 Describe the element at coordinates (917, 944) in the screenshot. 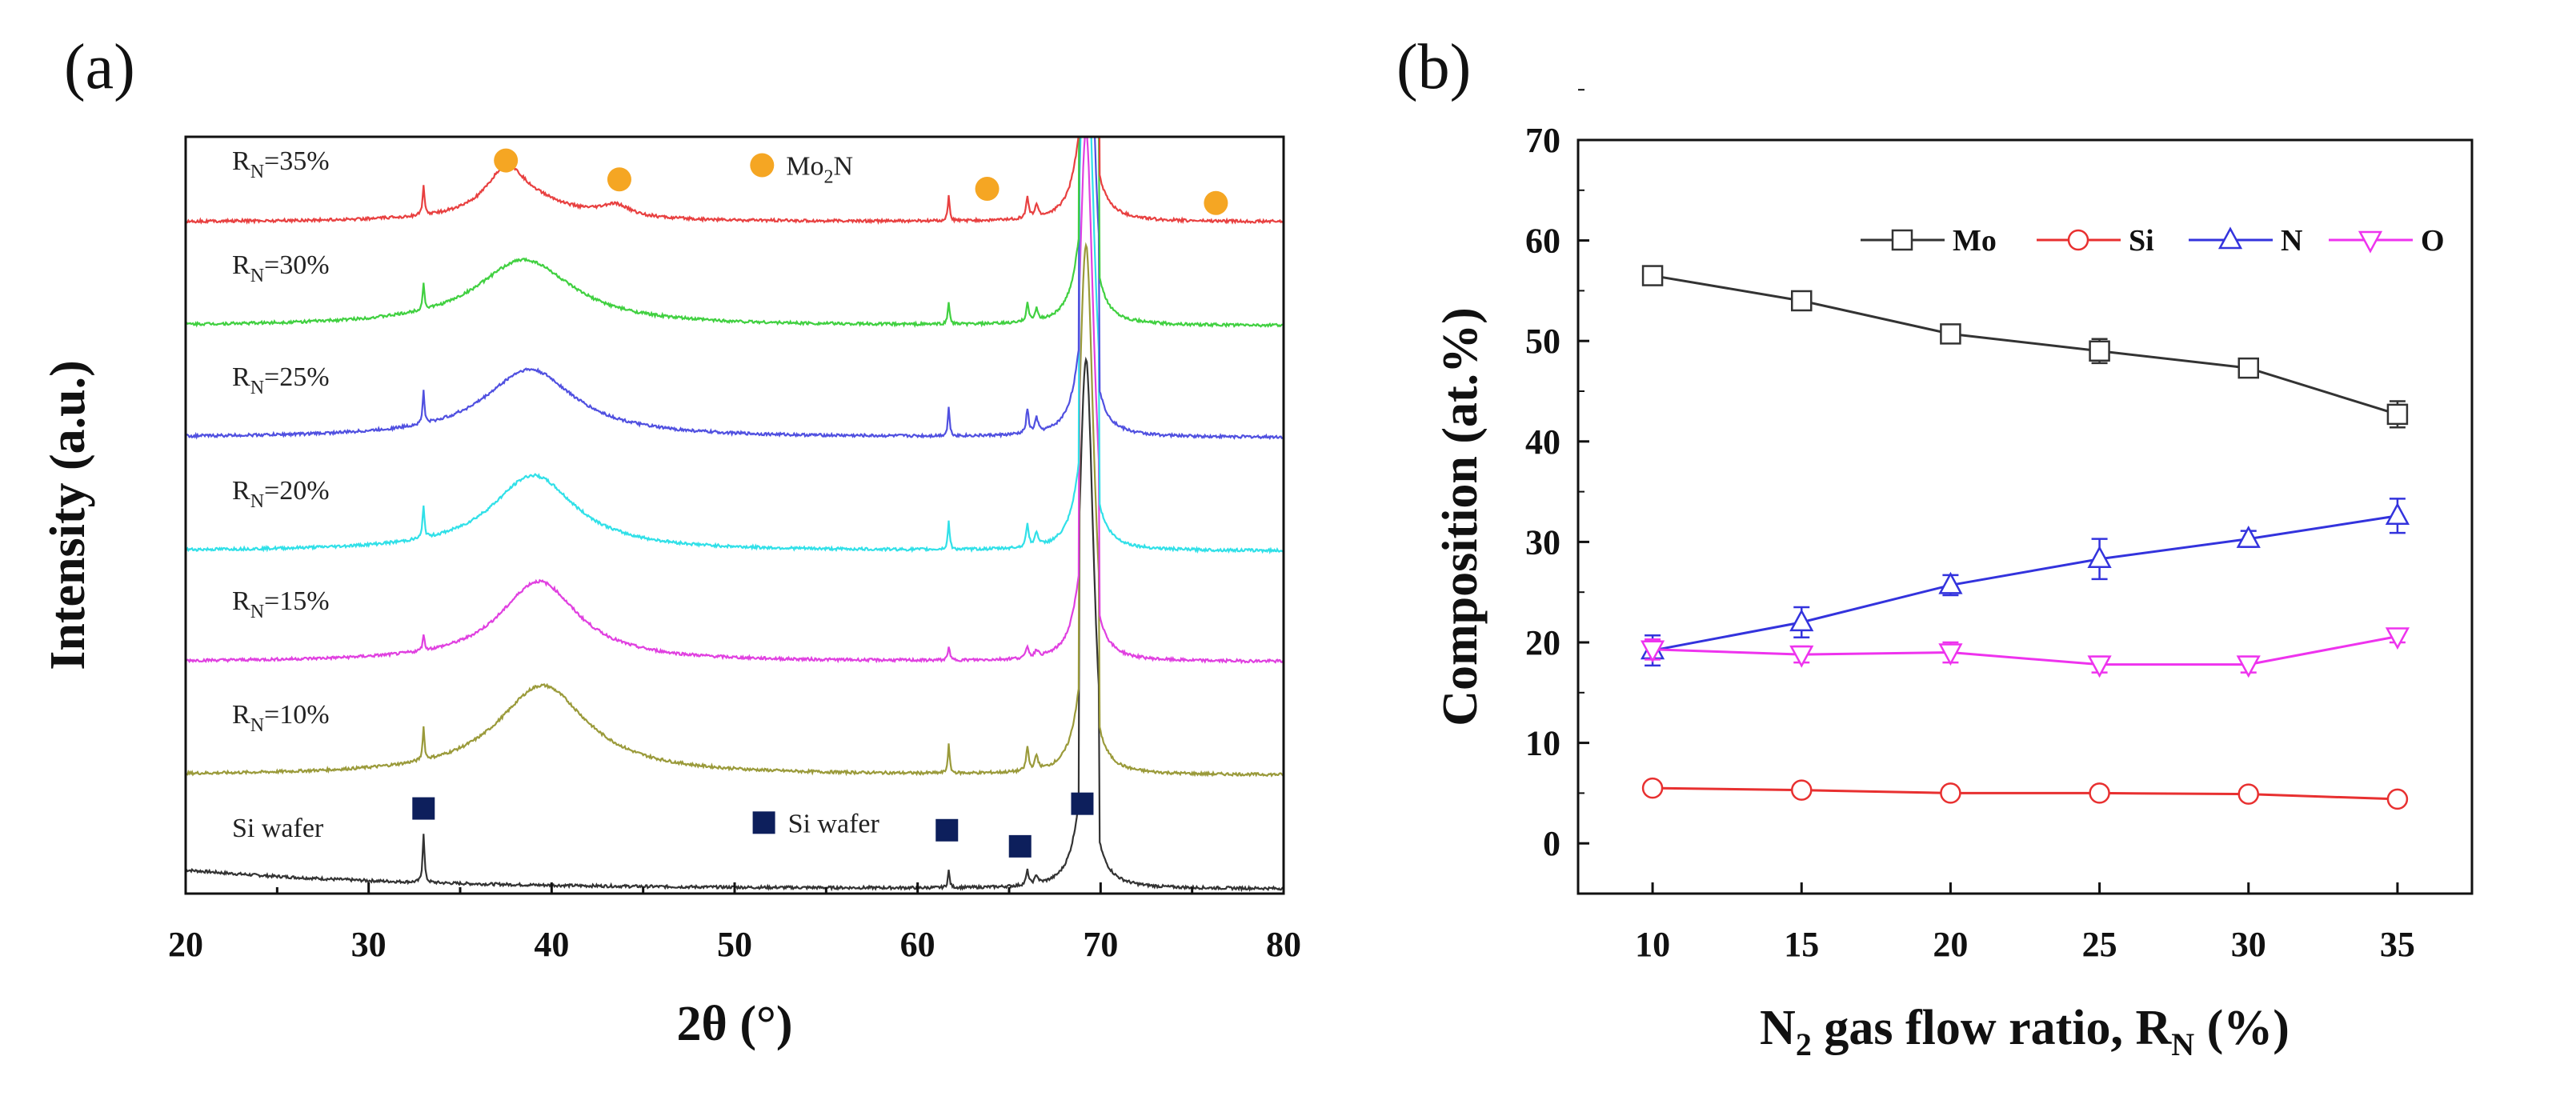

I see `x-tick-label-a: 60` at that location.